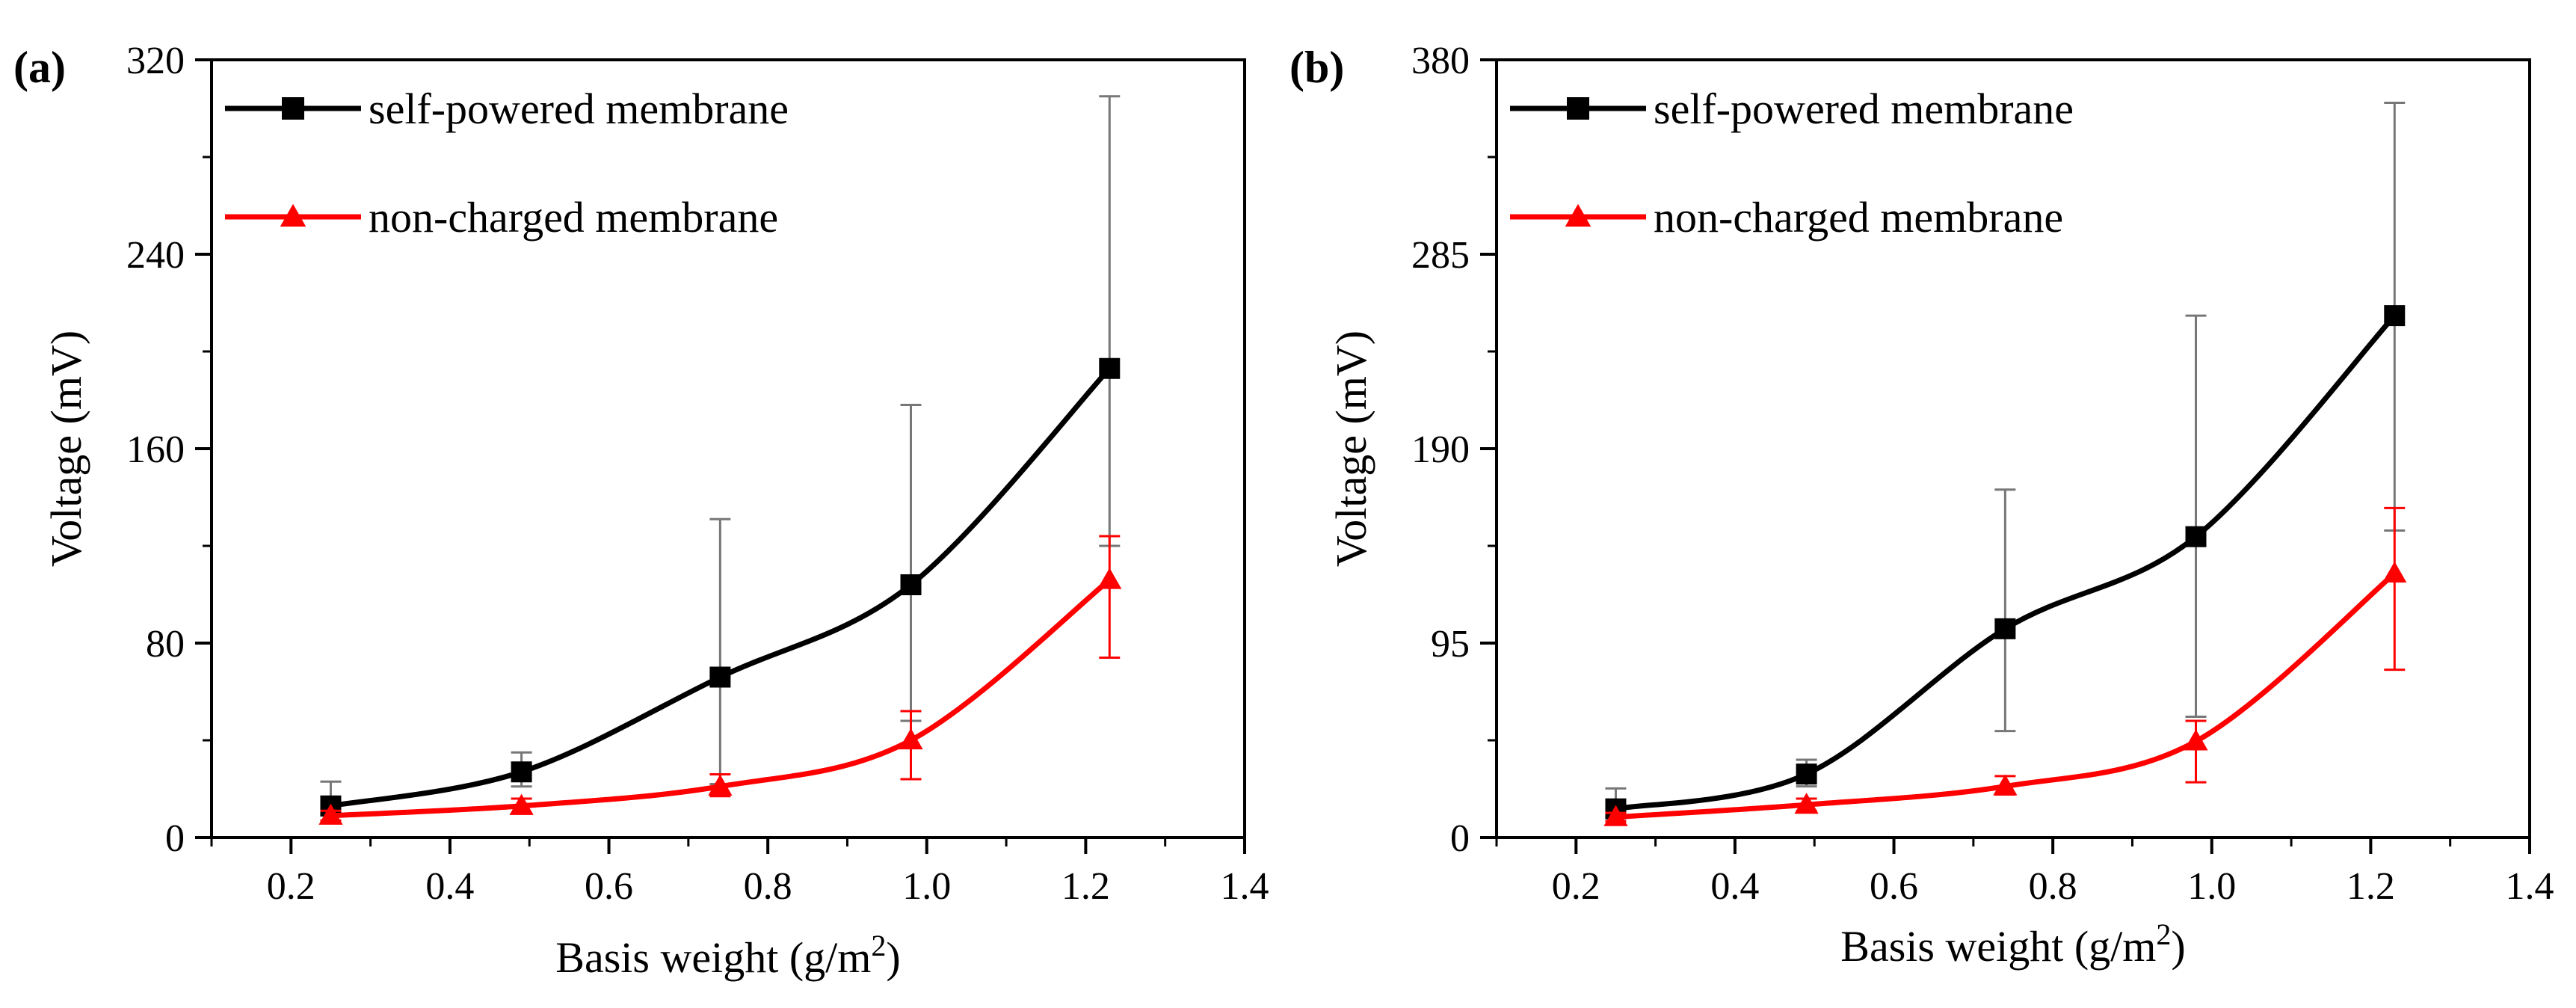 The width and height of the screenshot is (2576, 1008). What do you see at coordinates (155, 255) in the screenshot?
I see `y-tick-label: 240` at bounding box center [155, 255].